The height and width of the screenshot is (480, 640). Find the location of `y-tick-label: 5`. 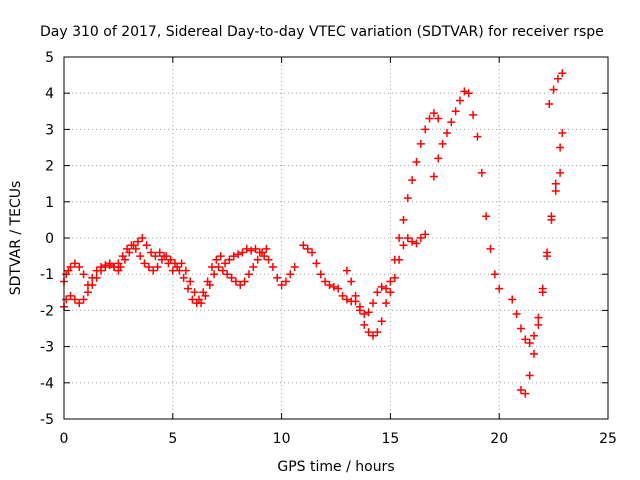

y-tick-label: 5 is located at coordinates (49, 58).